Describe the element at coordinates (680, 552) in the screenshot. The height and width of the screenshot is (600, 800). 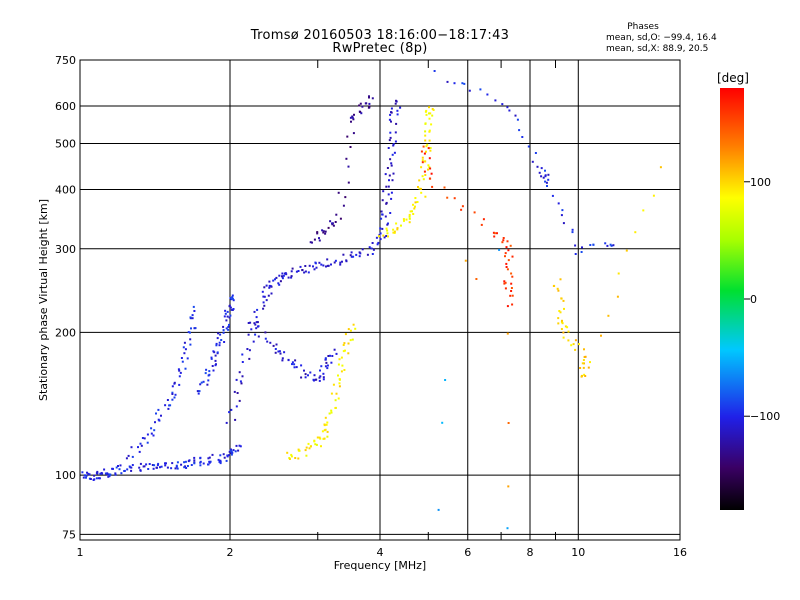
I see `x-tick-label: 16` at that location.